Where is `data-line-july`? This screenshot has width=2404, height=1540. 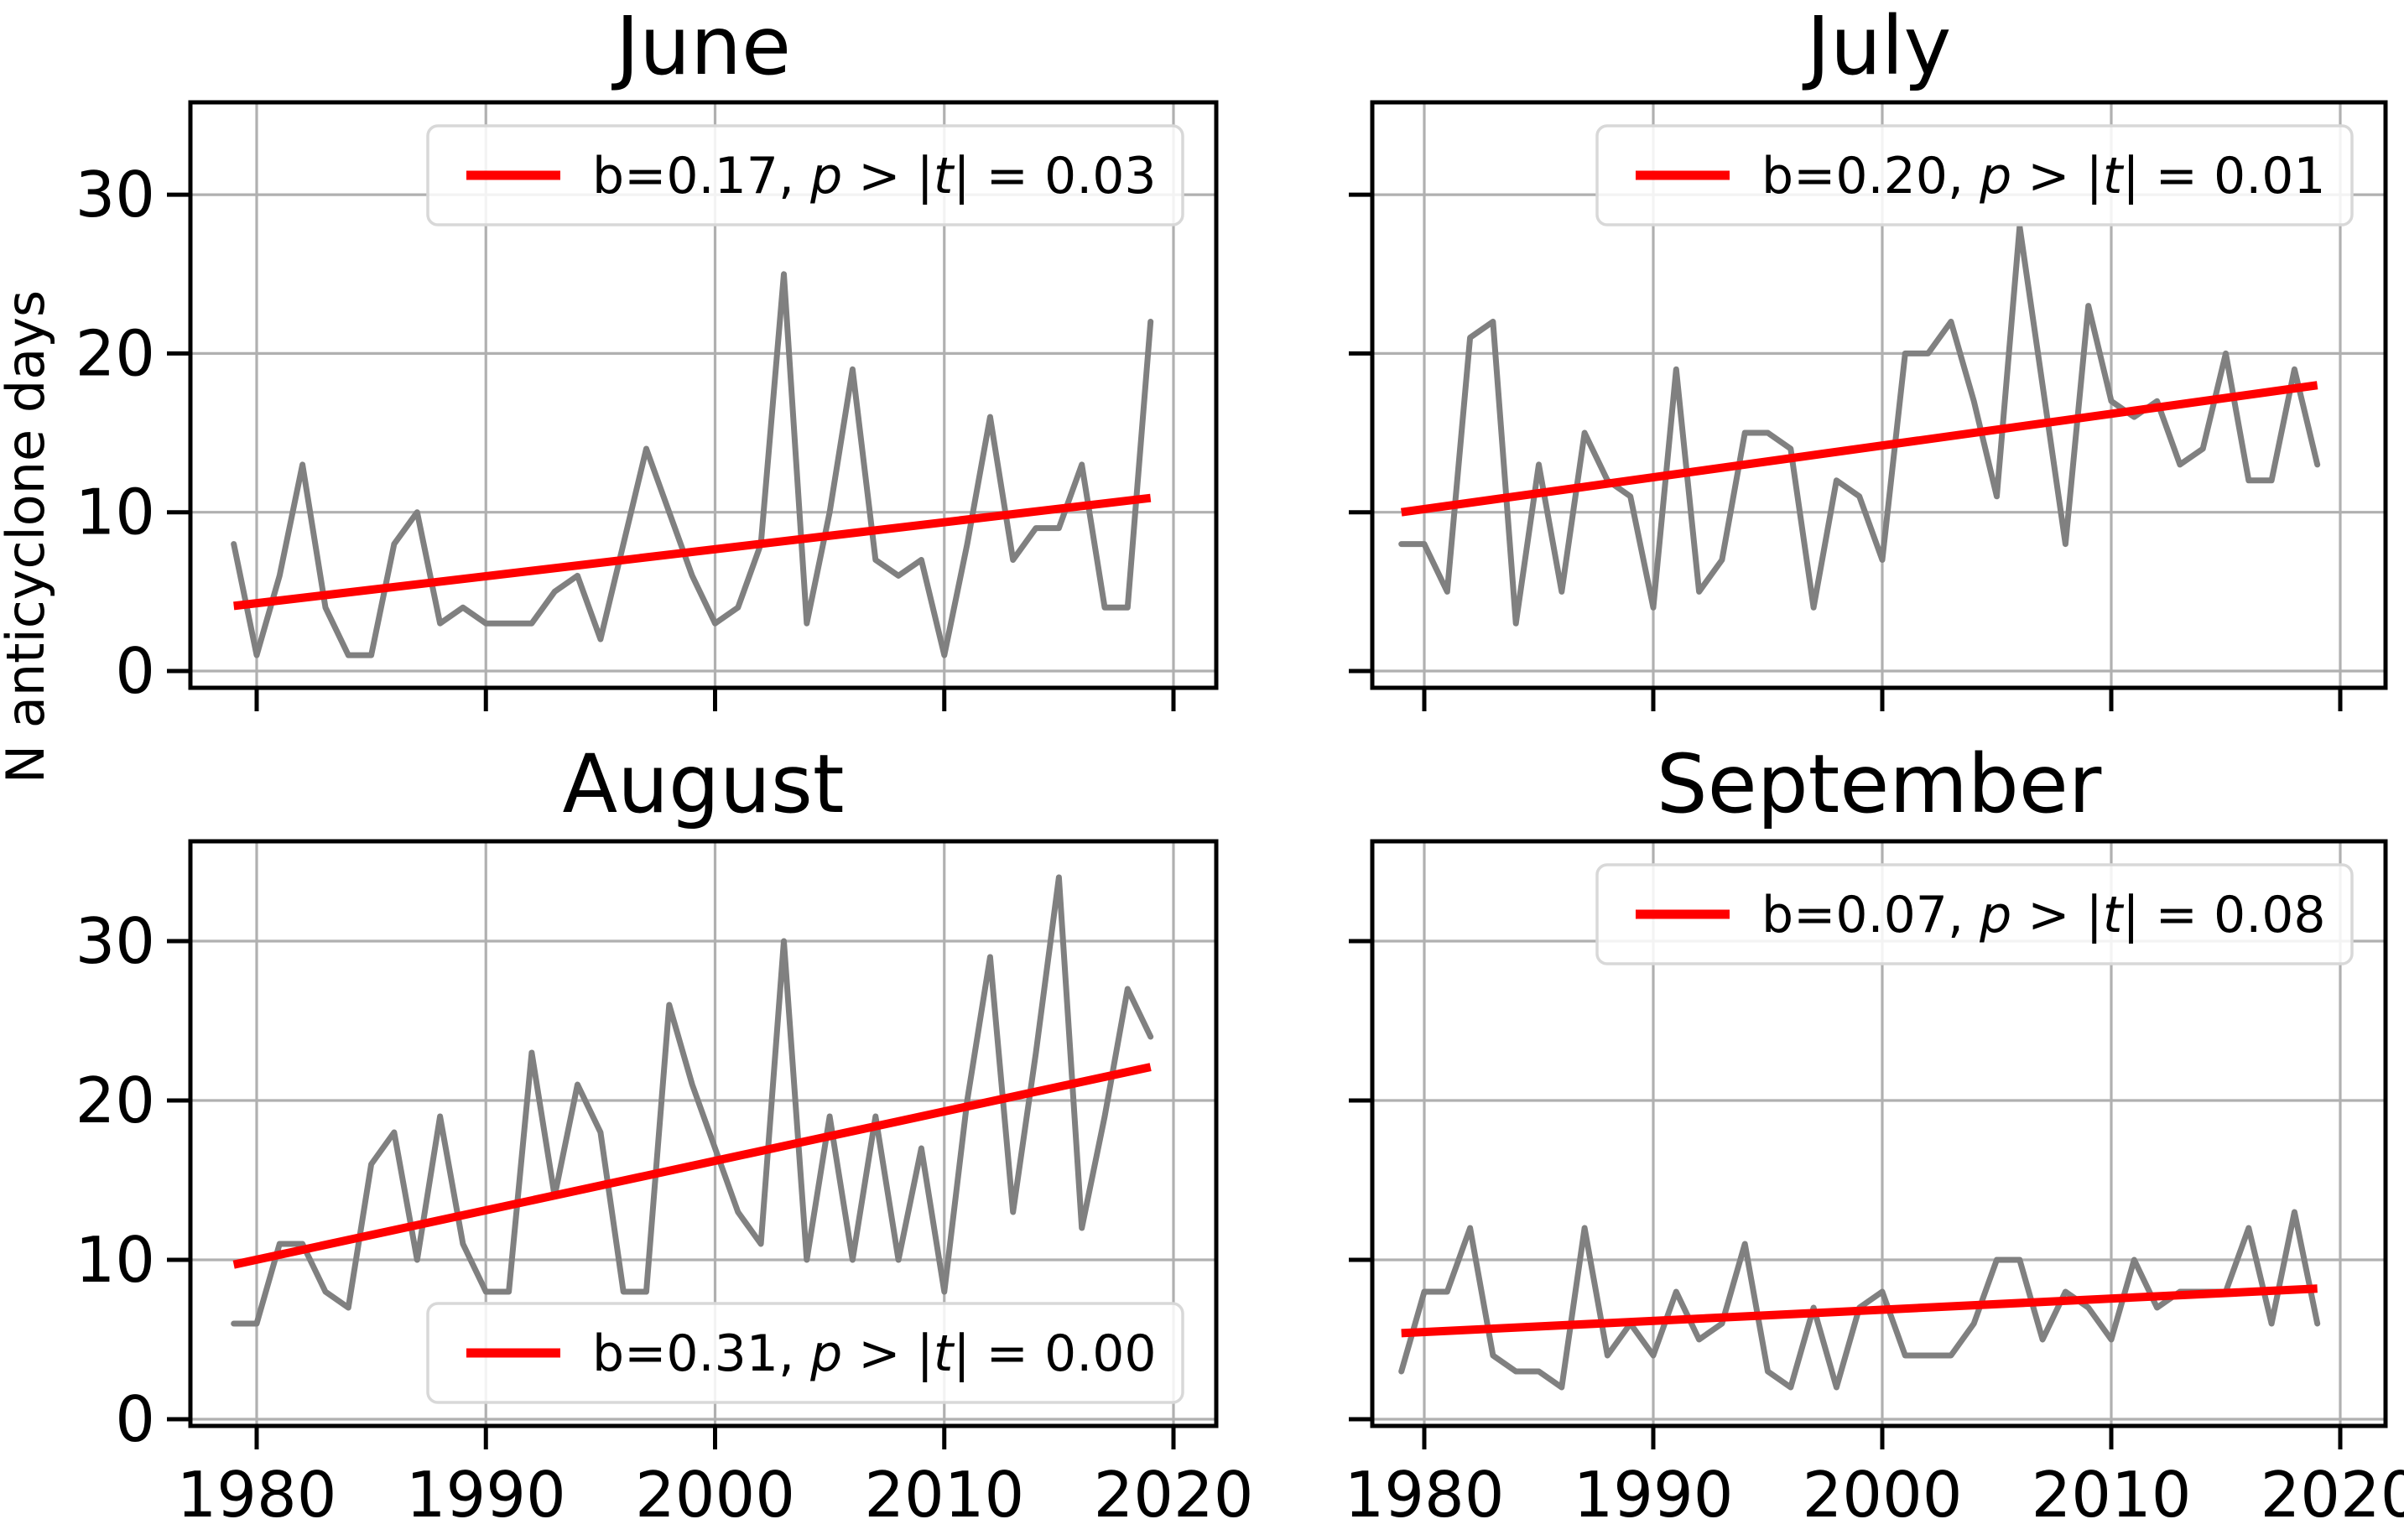
data-line-july is located at coordinates (1859, 425).